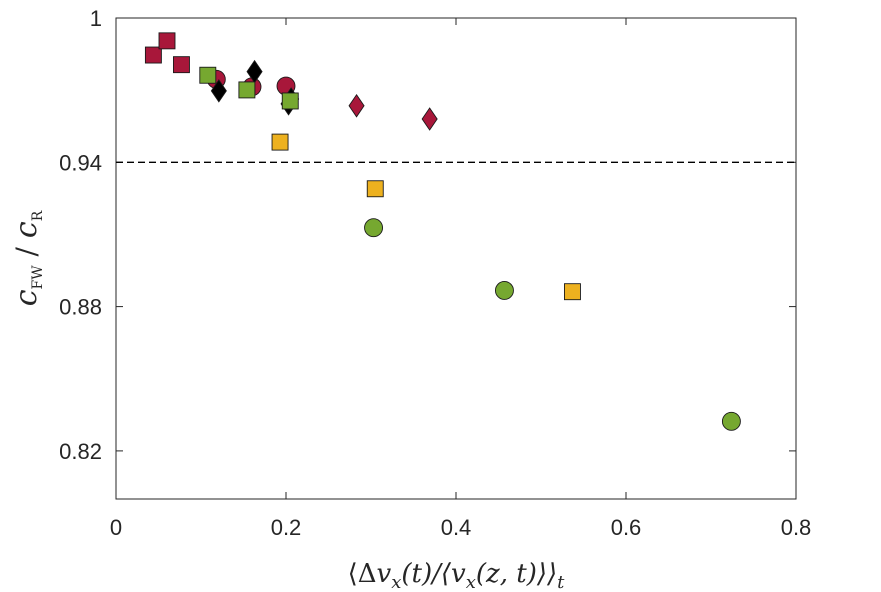 The width and height of the screenshot is (881, 592). I want to click on y-tick-label: 1, so click(96, 18).